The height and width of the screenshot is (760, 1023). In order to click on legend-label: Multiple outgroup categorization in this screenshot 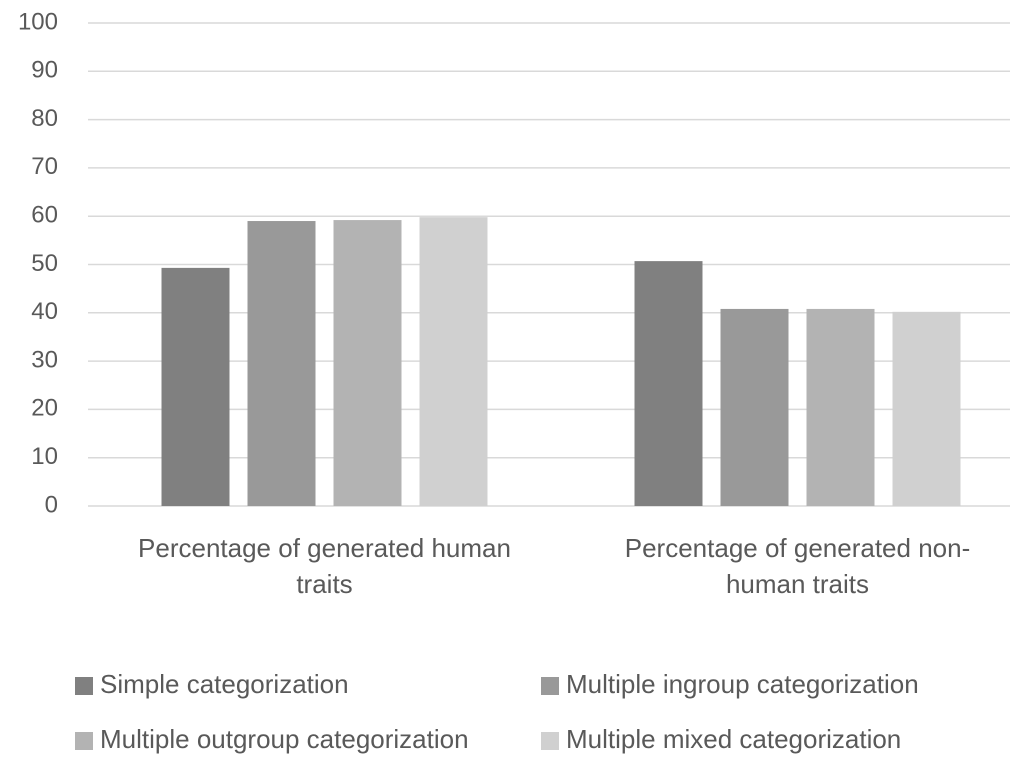, I will do `click(284, 739)`.